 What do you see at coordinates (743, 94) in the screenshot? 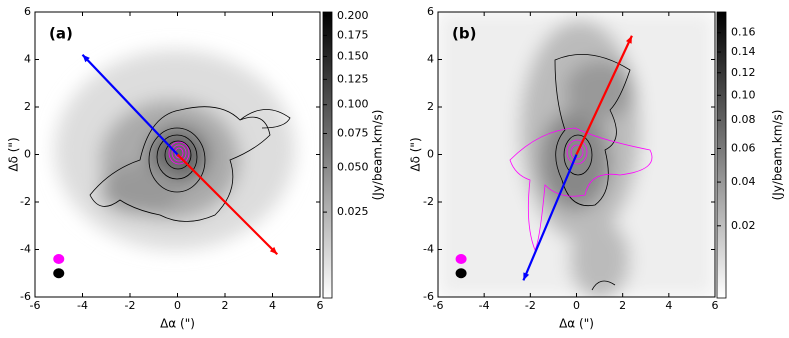
I see `colorbar-tick-label: 0.10` at bounding box center [743, 94].